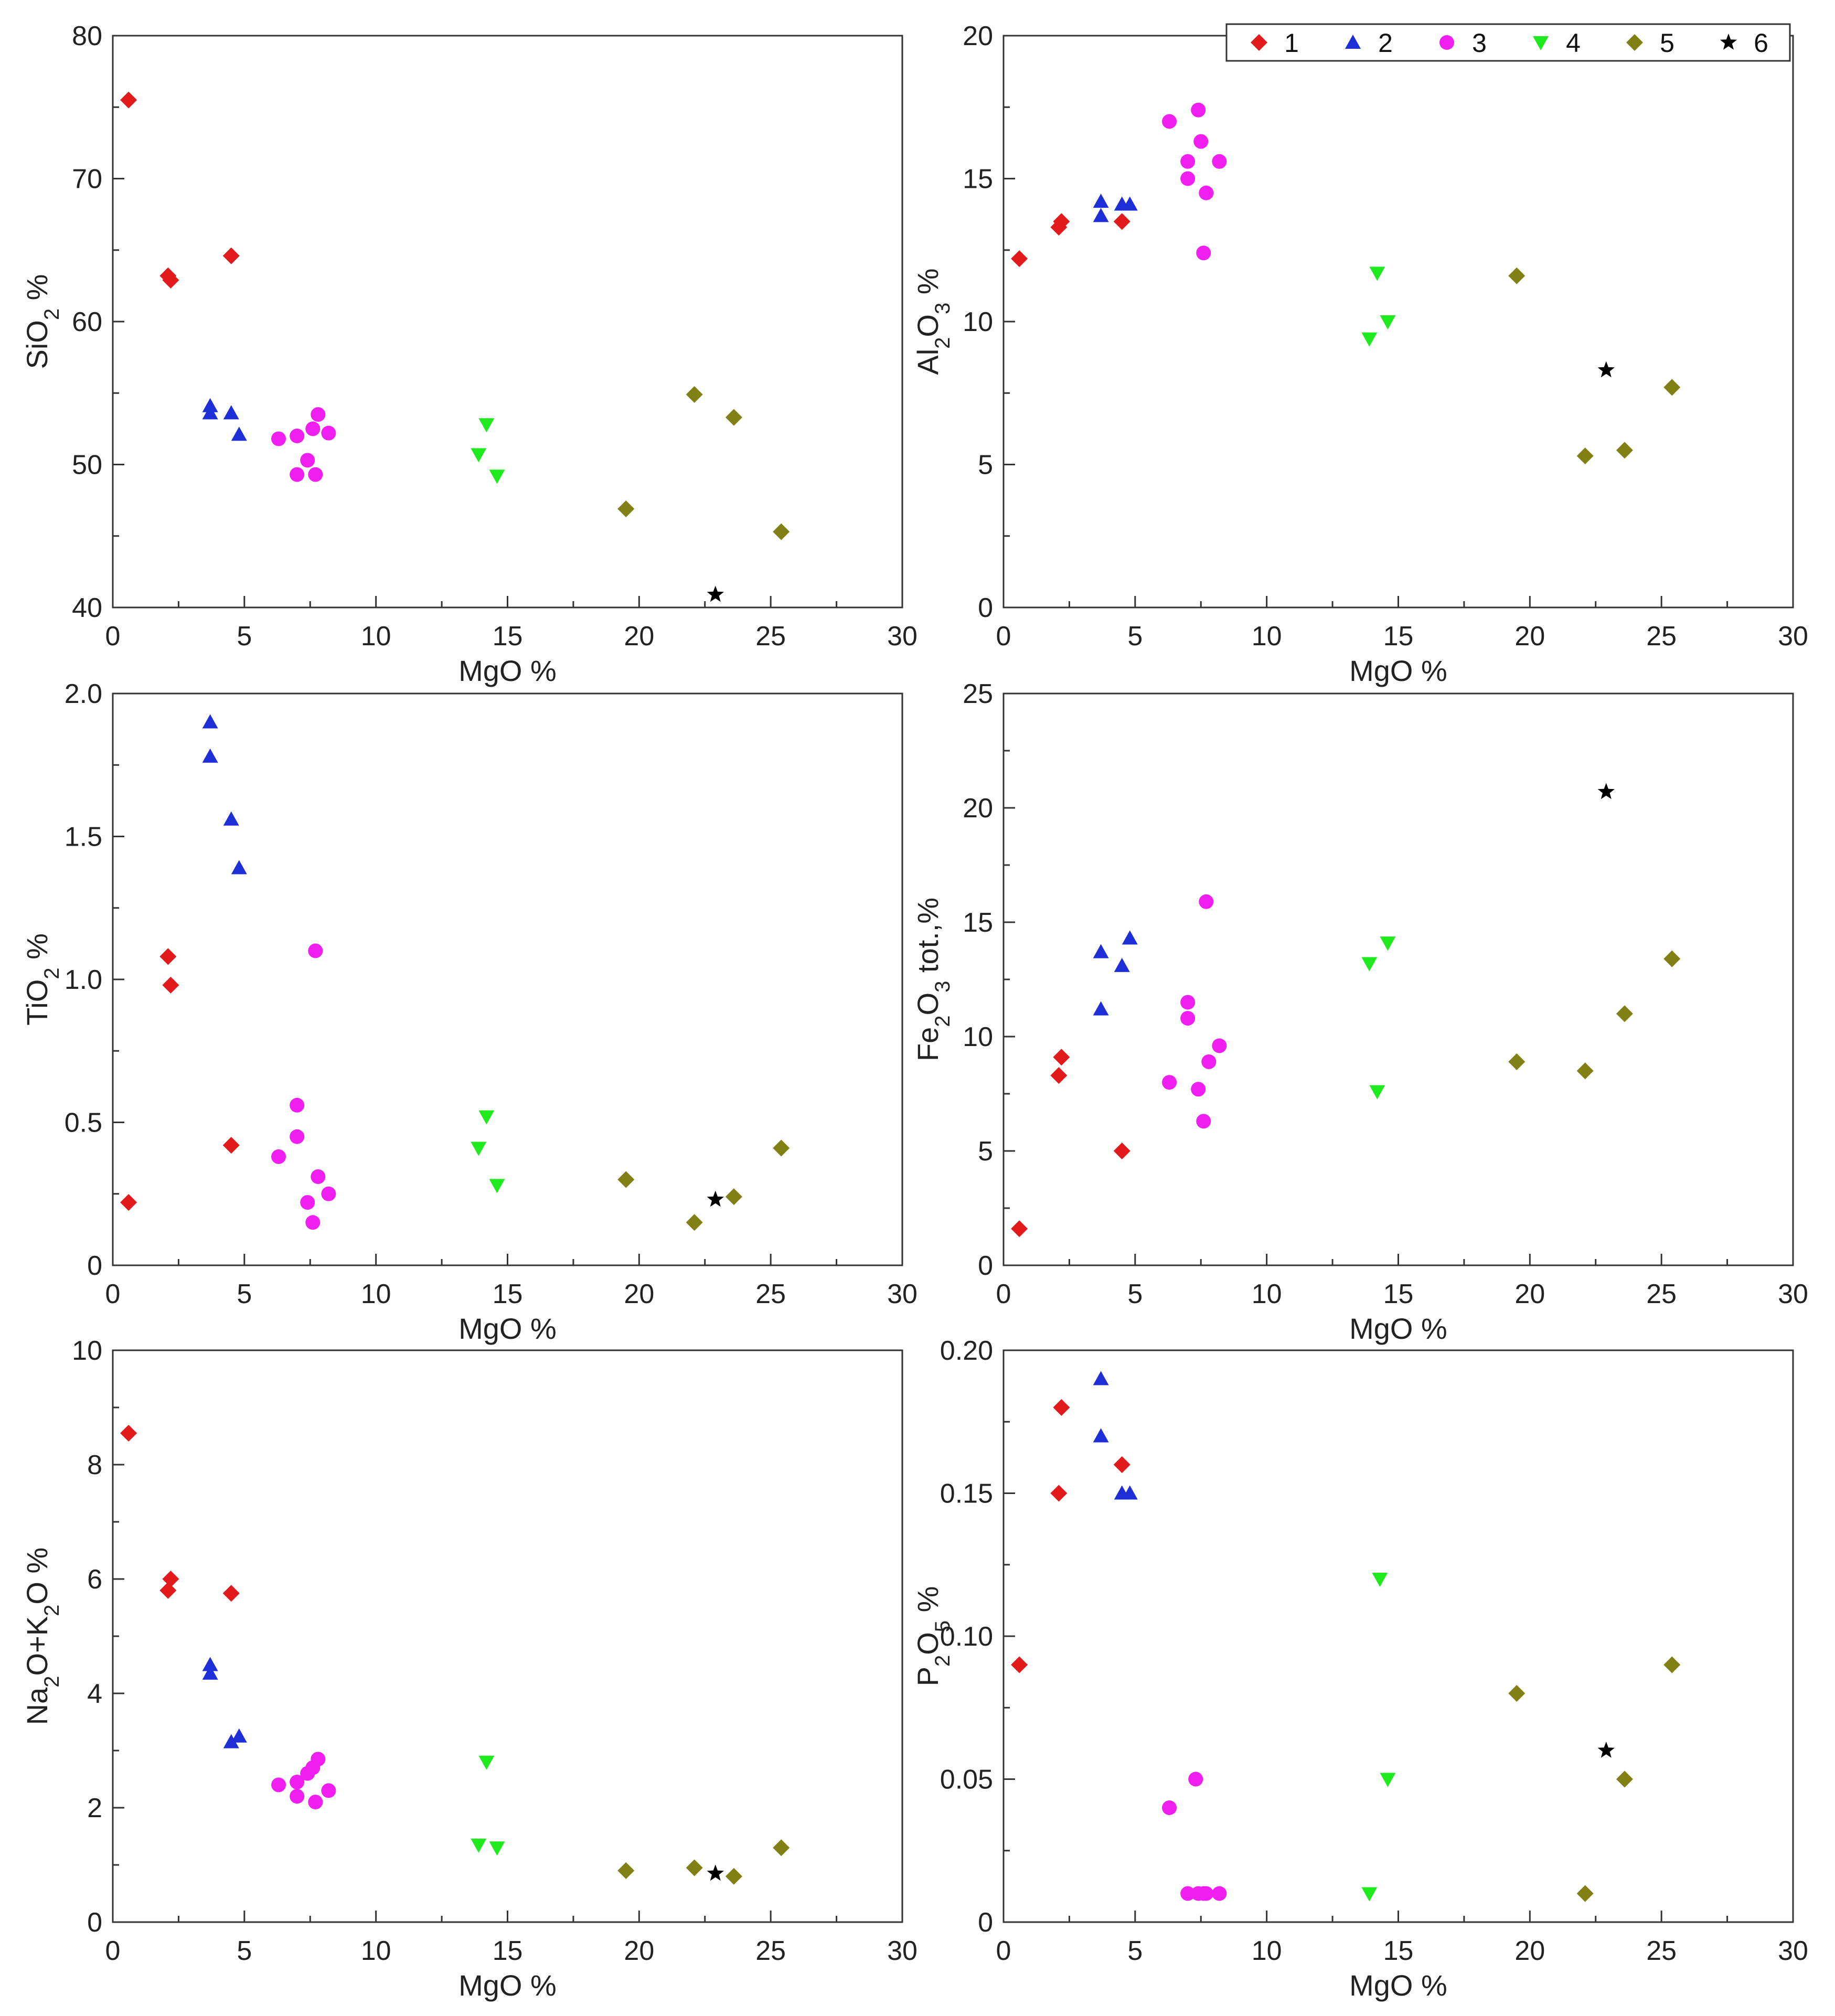 This screenshot has height=2016, width=1835. Describe the element at coordinates (1573, 43) in the screenshot. I see `legend-label-4: 4` at that location.